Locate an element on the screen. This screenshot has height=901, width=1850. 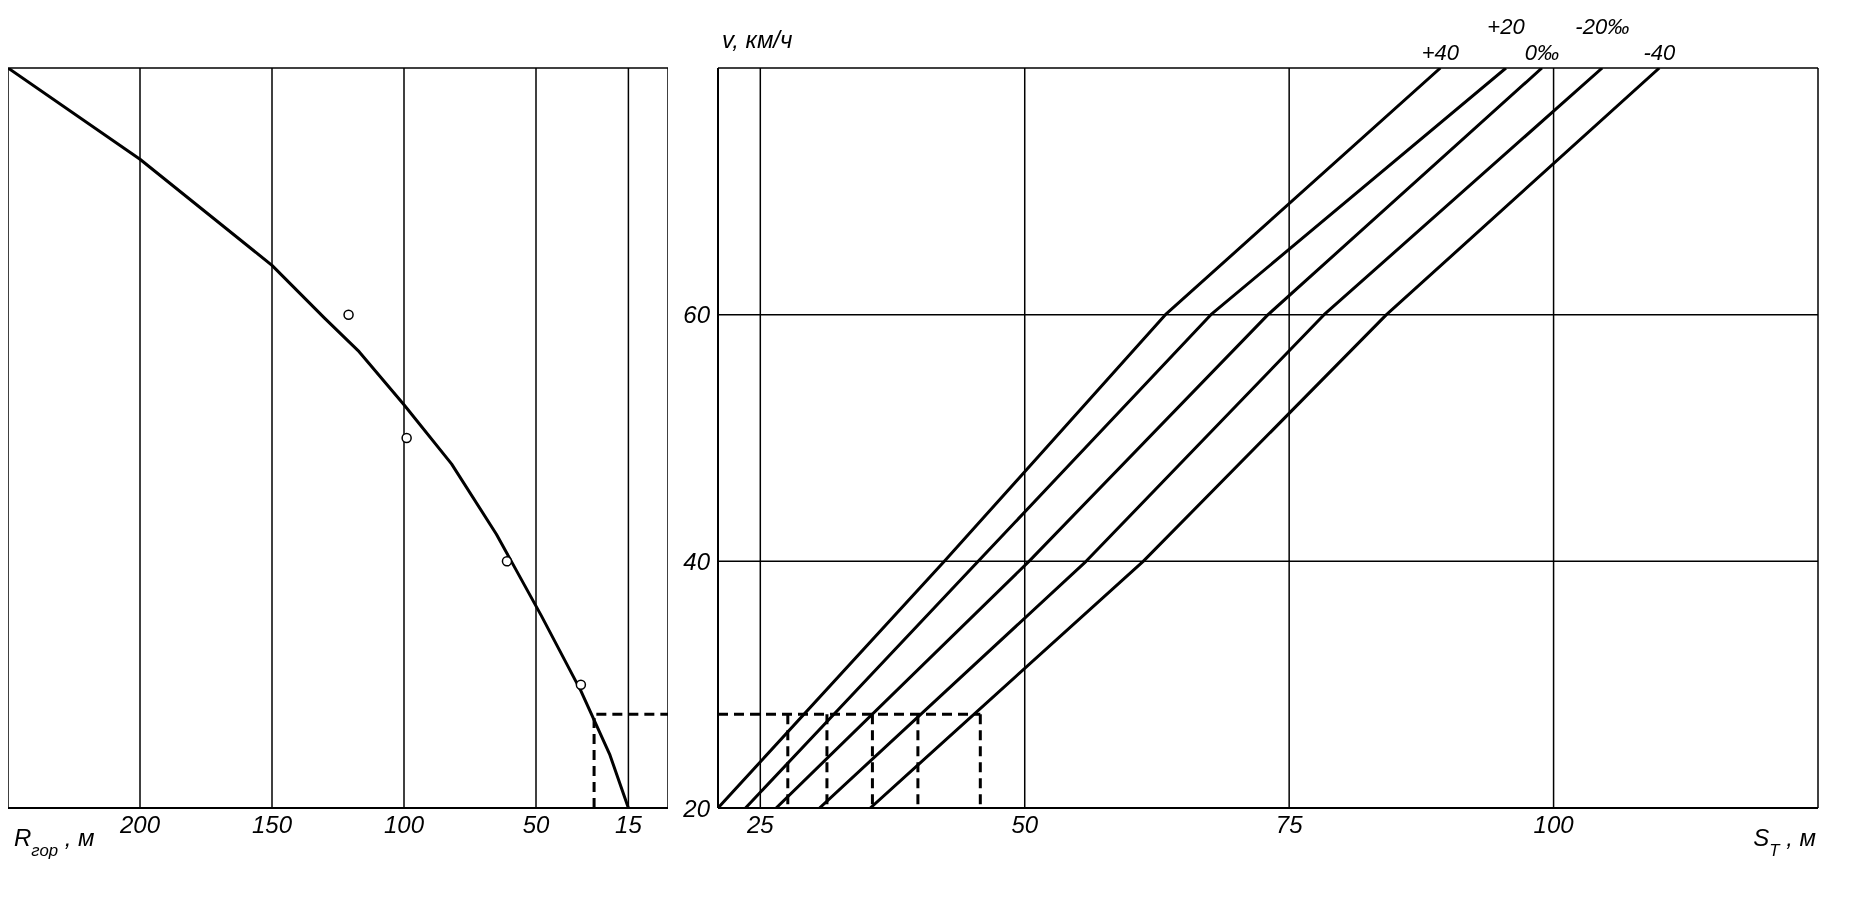
series-label: +40 is located at coordinates (1440, 52).